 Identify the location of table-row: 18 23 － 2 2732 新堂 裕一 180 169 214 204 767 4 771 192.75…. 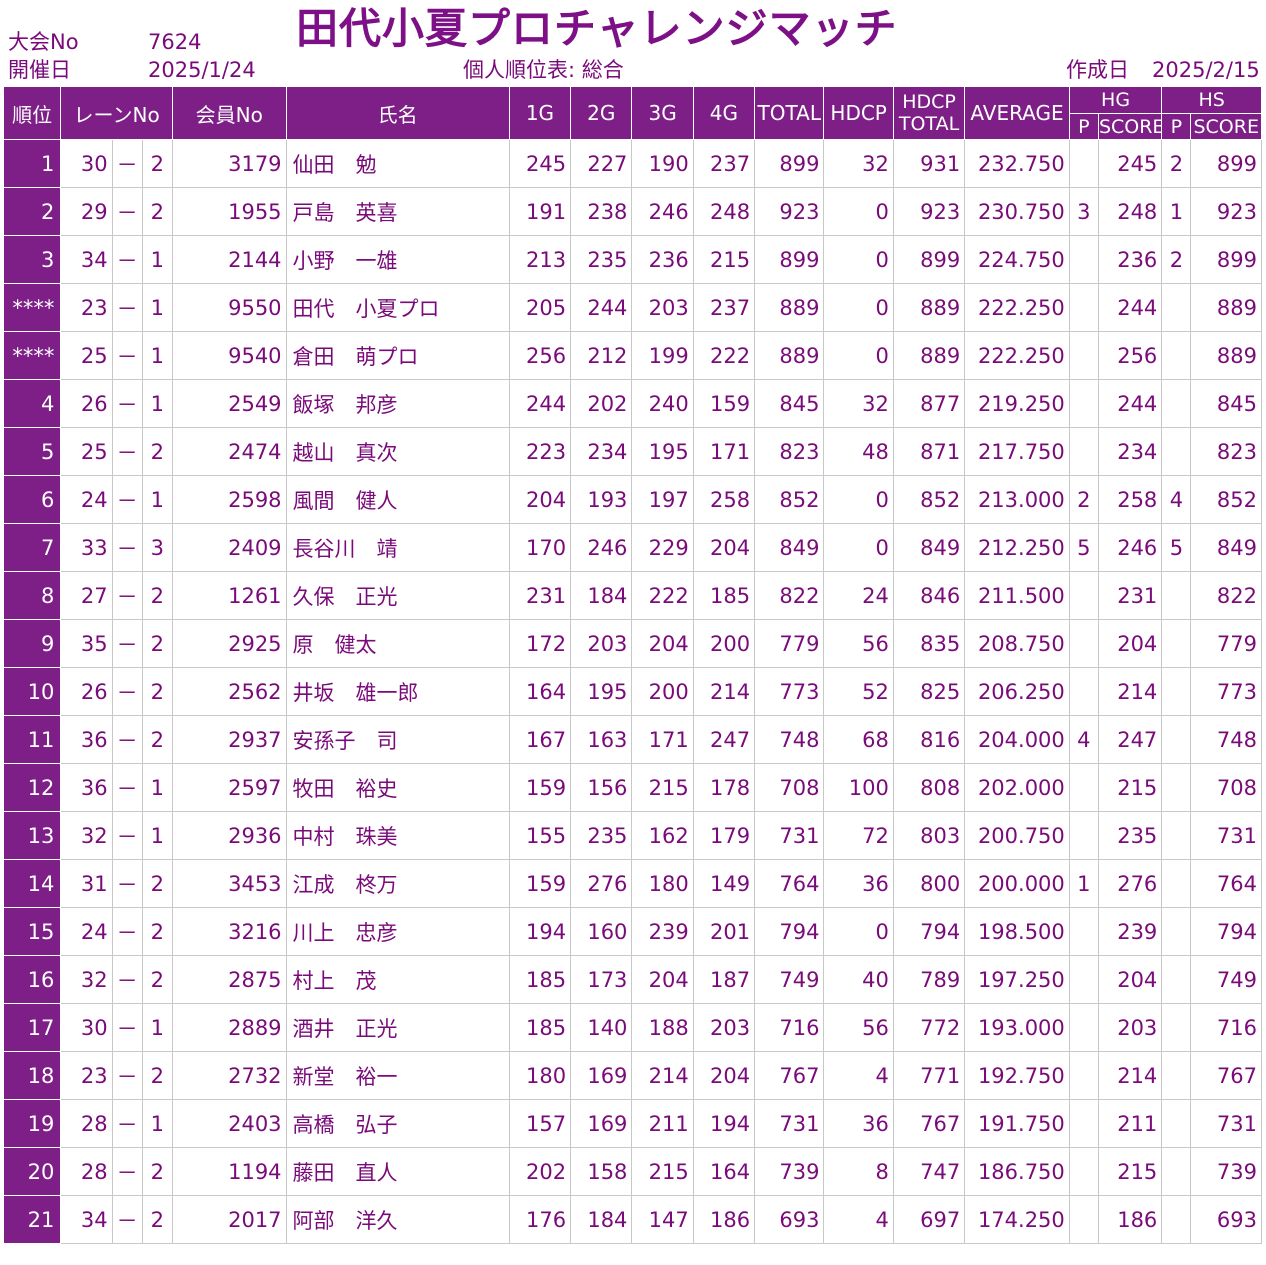
(632, 1075).